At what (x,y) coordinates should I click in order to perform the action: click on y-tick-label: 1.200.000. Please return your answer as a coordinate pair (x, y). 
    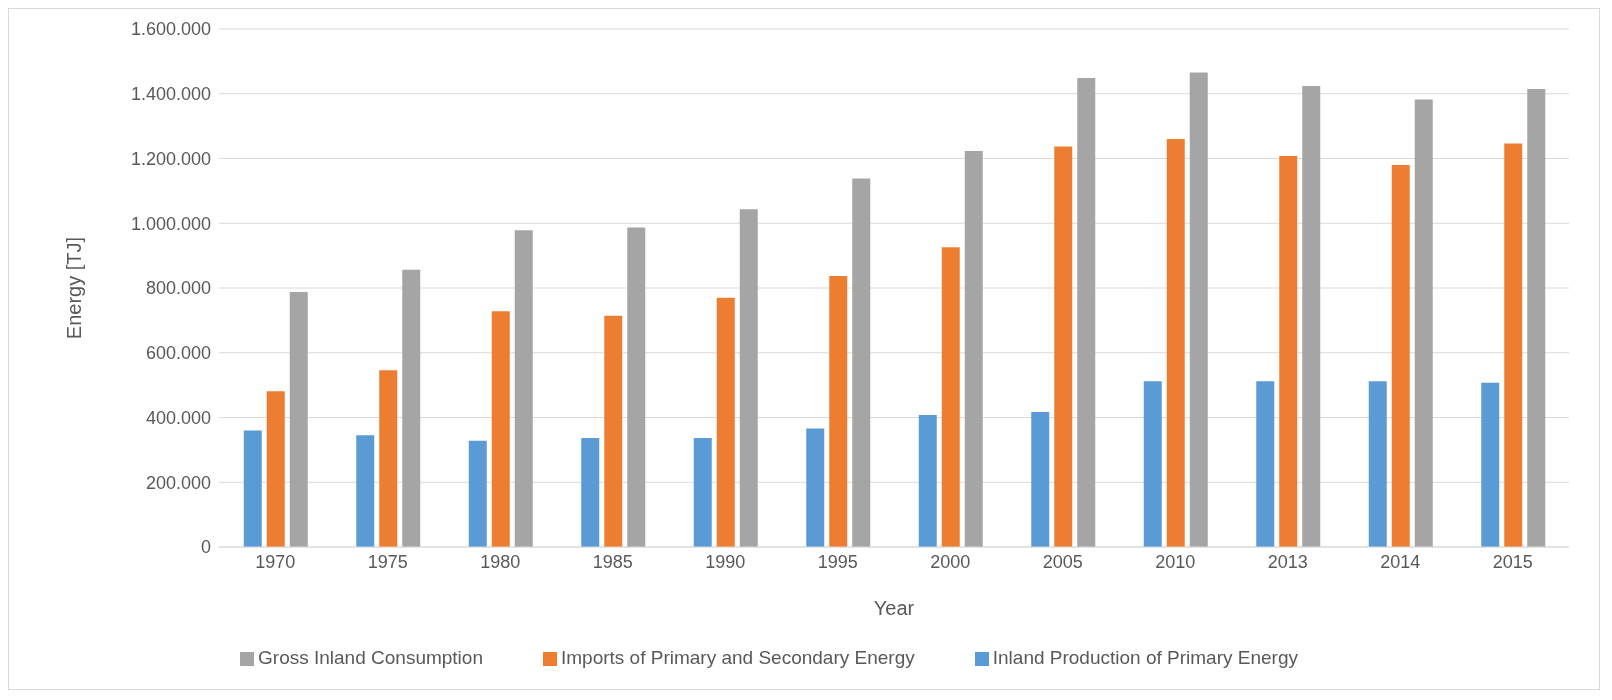
    Looking at the image, I should click on (170, 158).